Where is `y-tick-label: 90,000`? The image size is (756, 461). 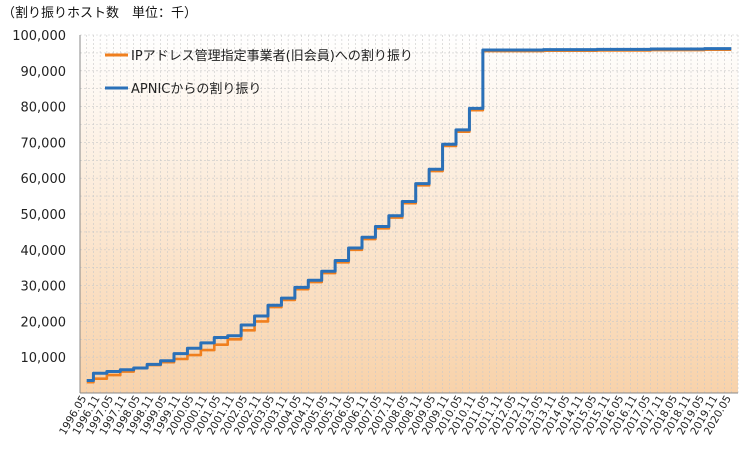
y-tick-label: 90,000 is located at coordinates (44, 72).